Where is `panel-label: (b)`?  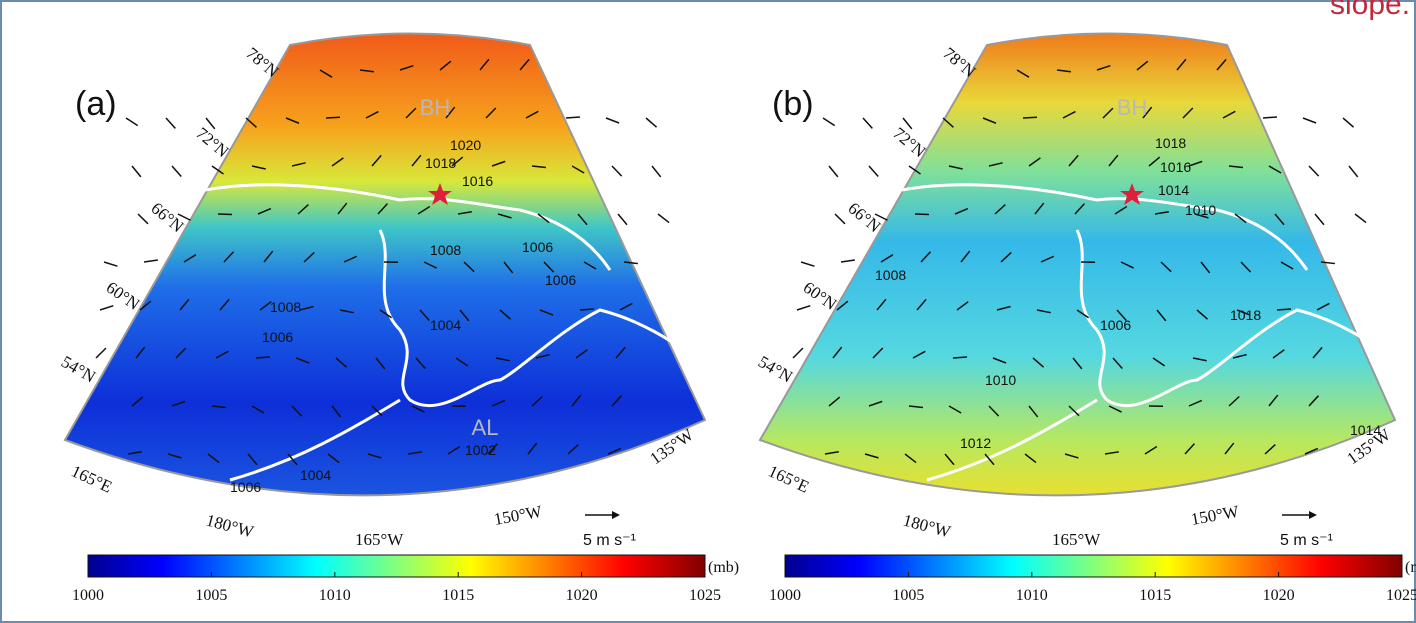
panel-label: (b) is located at coordinates (793, 104).